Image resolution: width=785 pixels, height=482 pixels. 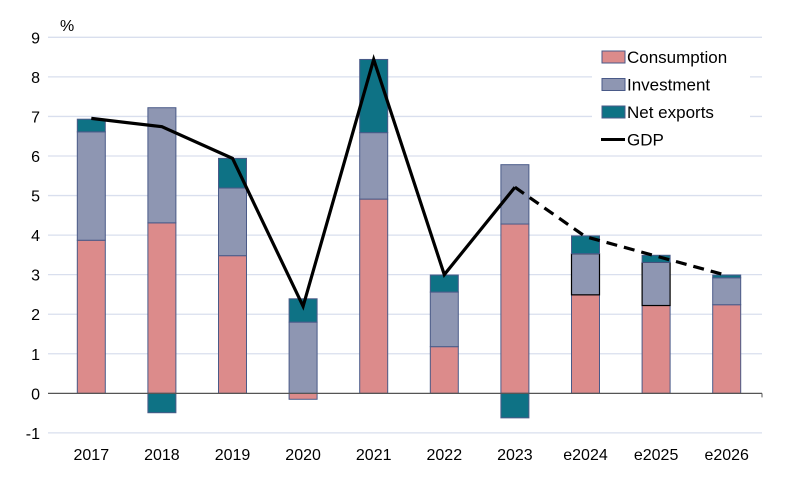 I want to click on x-tick-label: 2020, so click(x=303, y=455).